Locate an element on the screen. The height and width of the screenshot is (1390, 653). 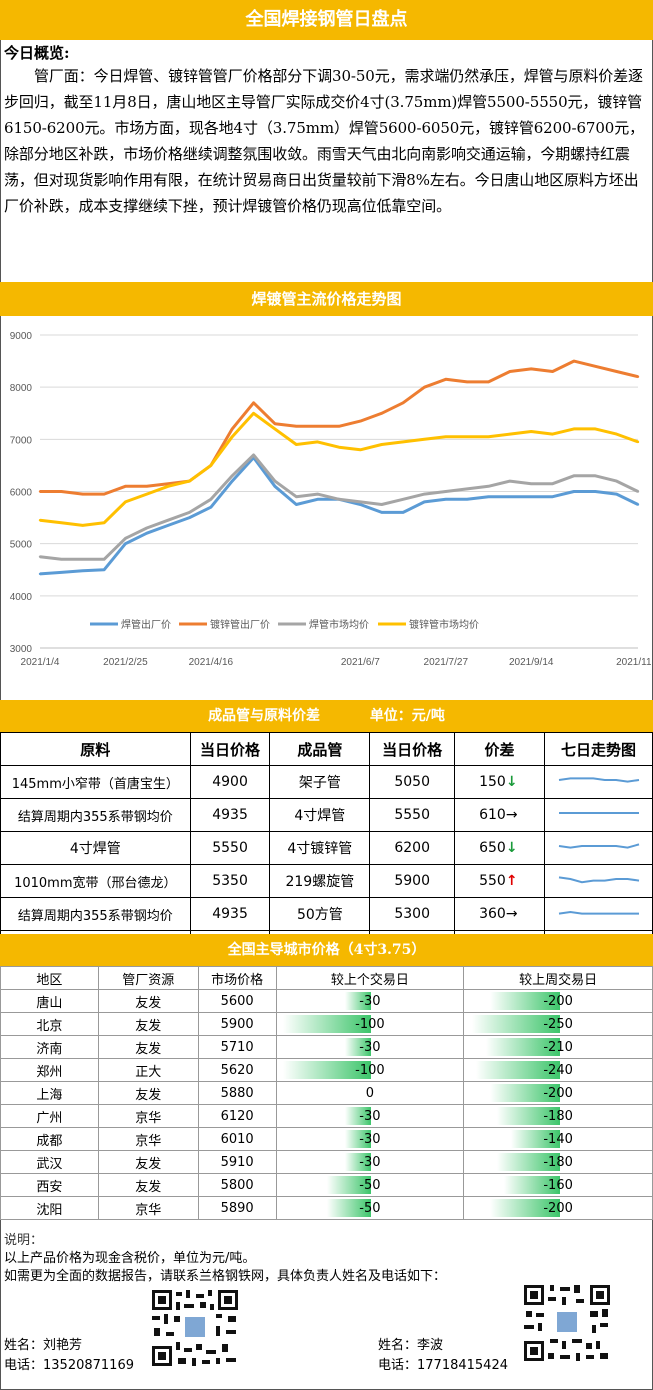
mill-source-cell: 友发 is located at coordinates (148, 1001).